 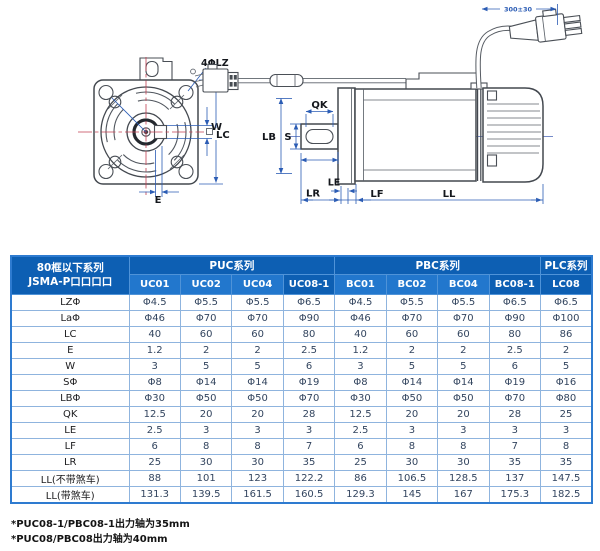 I want to click on dim-label-e: E, so click(x=158, y=200).